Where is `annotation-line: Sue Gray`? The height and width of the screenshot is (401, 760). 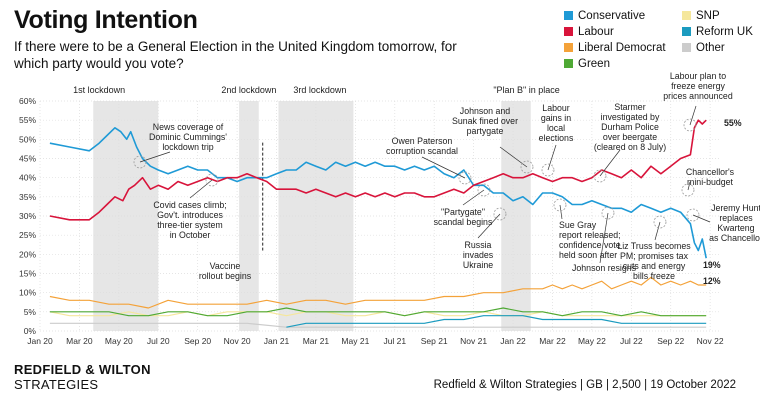 annotation-line: Sue Gray is located at coordinates (578, 225).